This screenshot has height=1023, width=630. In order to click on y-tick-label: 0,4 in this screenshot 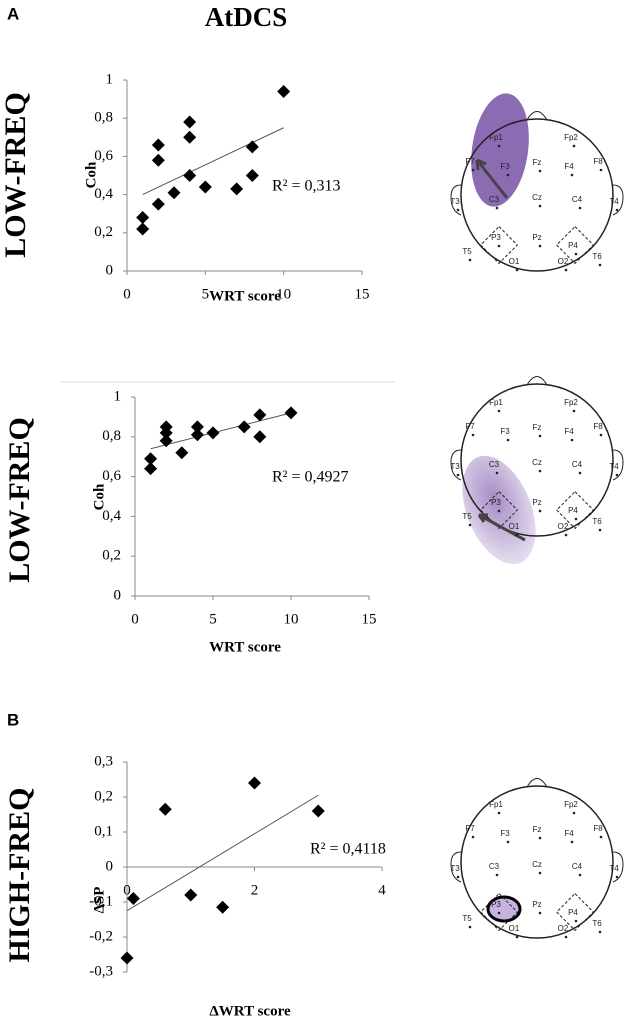, I will do `click(103, 194)`.